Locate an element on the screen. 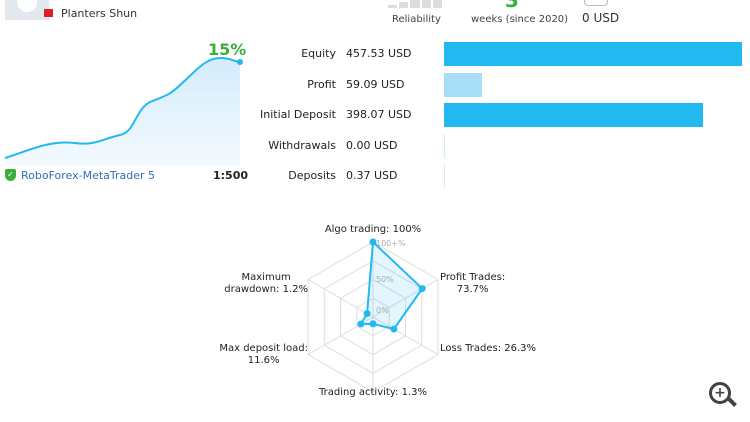 The width and height of the screenshot is (750, 422). radar-axis-label: Max deposit load: 11.6% is located at coordinates (263, 354).